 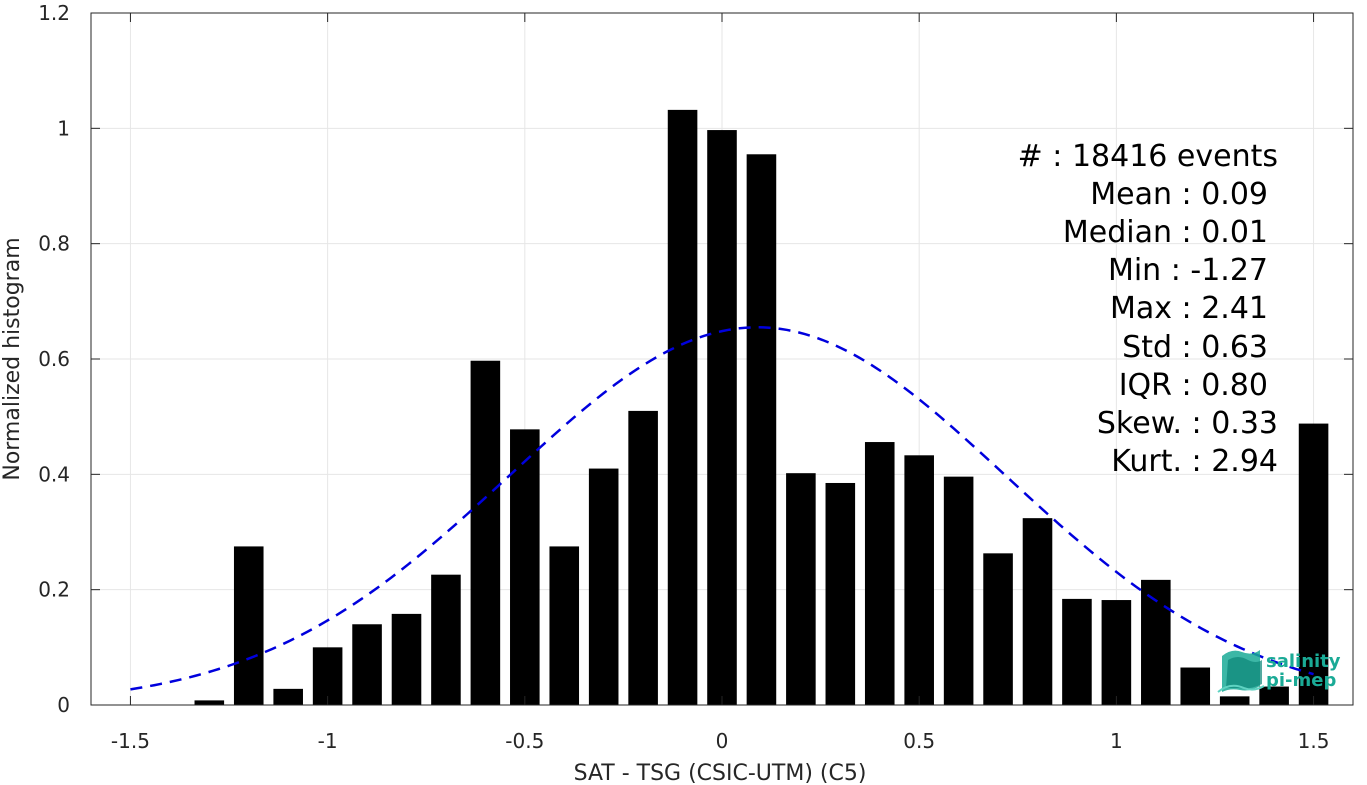 What do you see at coordinates (1148, 156) in the screenshot?
I see `stat-events: # : 18416 events` at bounding box center [1148, 156].